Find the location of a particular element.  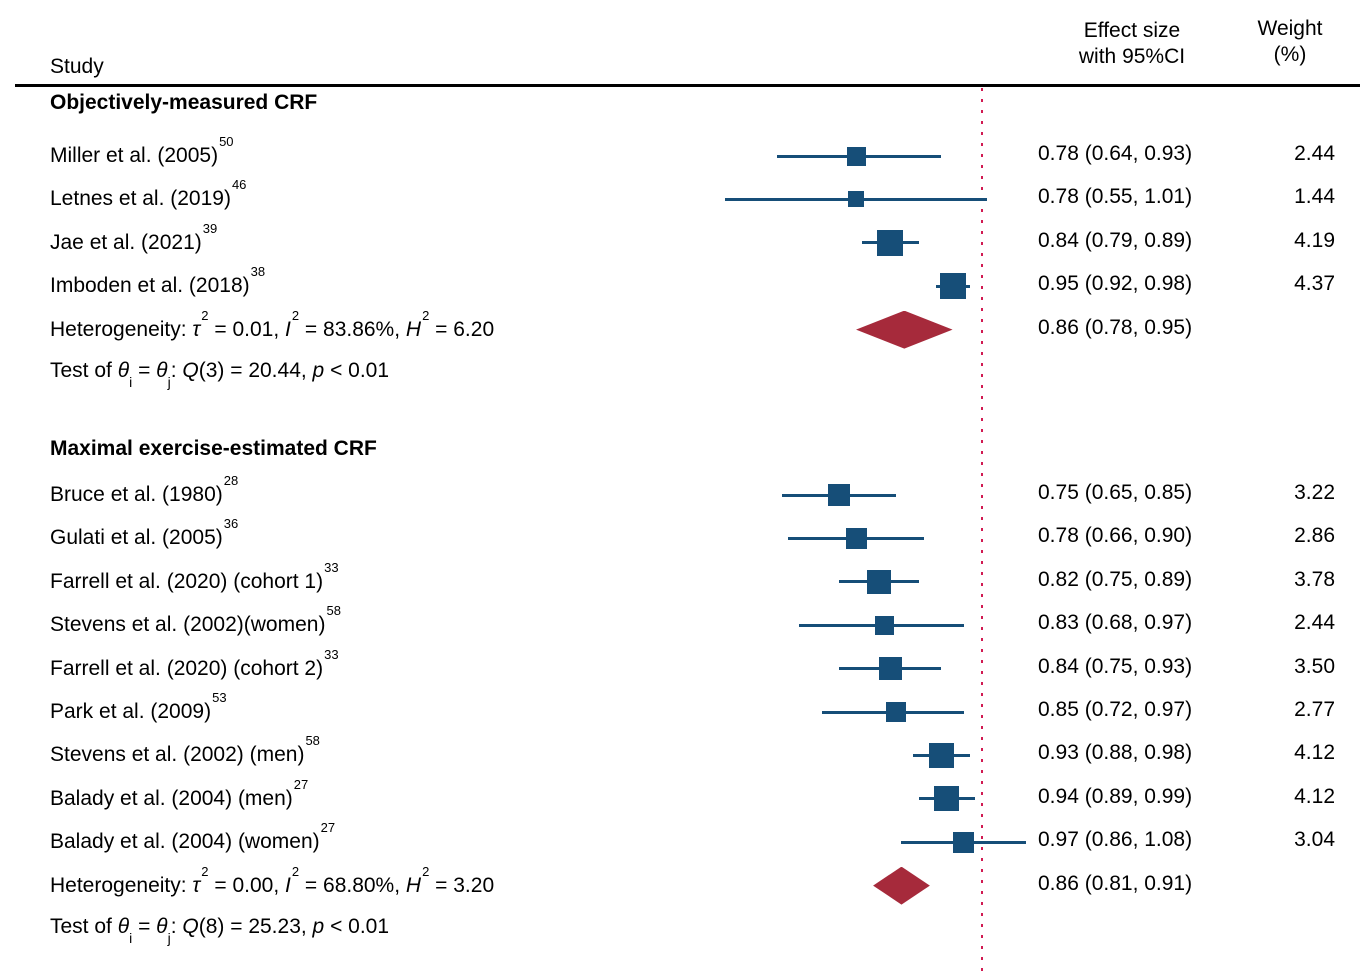

study-ref-superscript: 36 is located at coordinates (231, 524).